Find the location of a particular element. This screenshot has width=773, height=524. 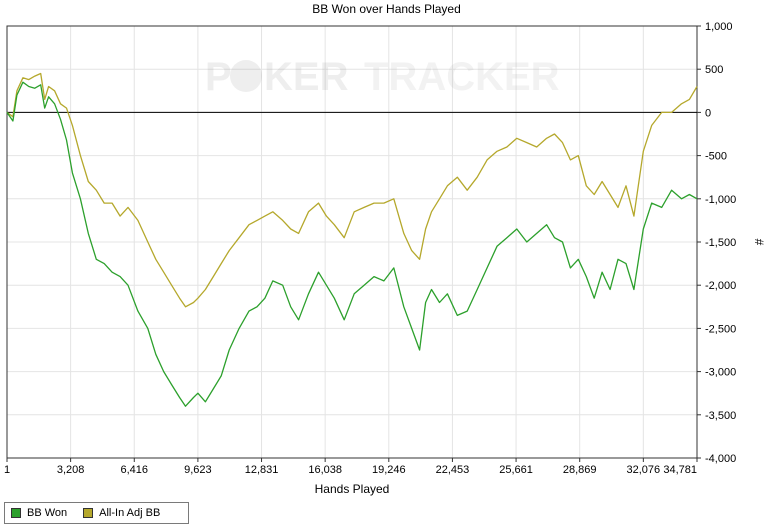

legend-swatch-all-in-adj-bb is located at coordinates (88, 513).